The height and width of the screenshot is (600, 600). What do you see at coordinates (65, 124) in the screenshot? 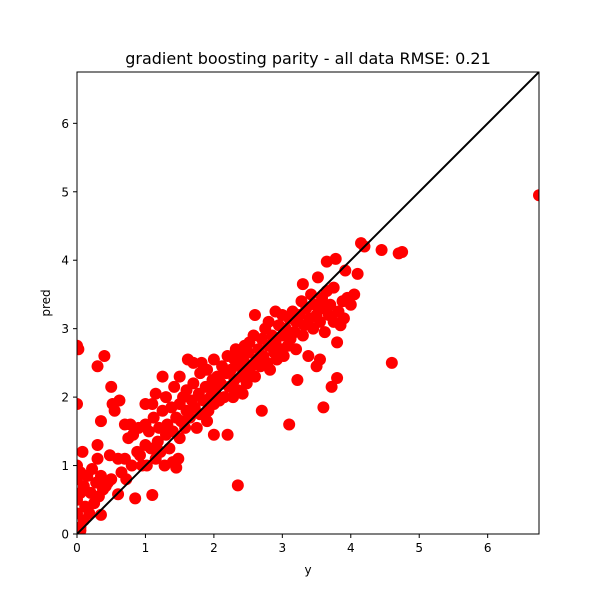
I see `y-tick-label: 6` at bounding box center [65, 124].